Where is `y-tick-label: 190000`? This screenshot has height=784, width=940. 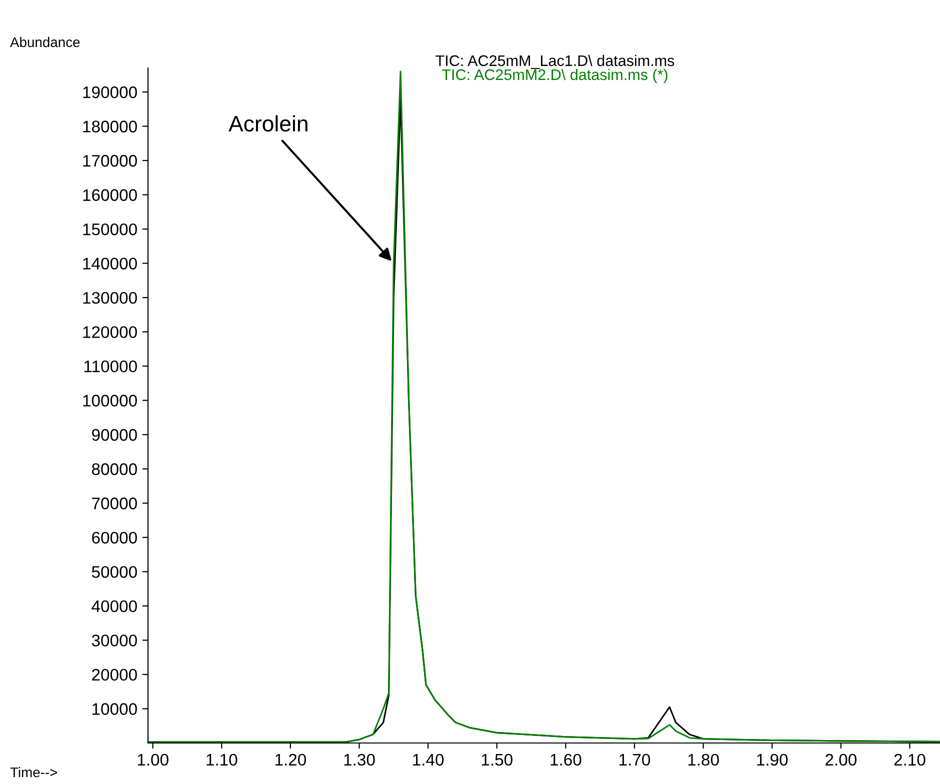
y-tick-label: 190000 is located at coordinates (110, 92).